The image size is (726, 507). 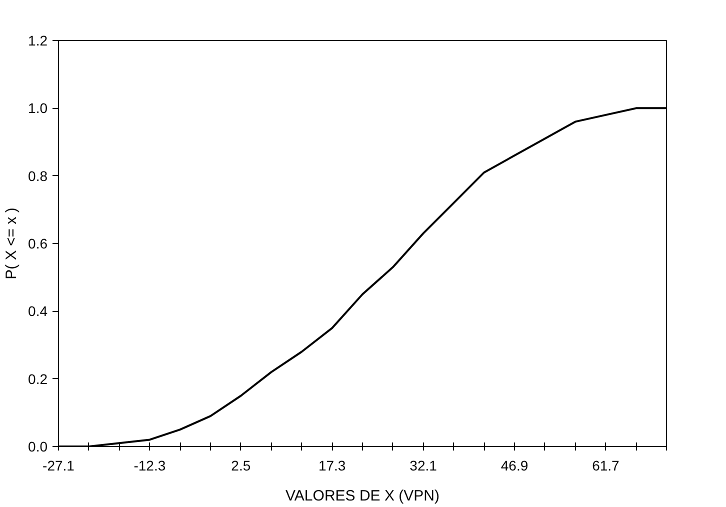 I want to click on y-tick-label: 0.6, so click(x=38, y=244).